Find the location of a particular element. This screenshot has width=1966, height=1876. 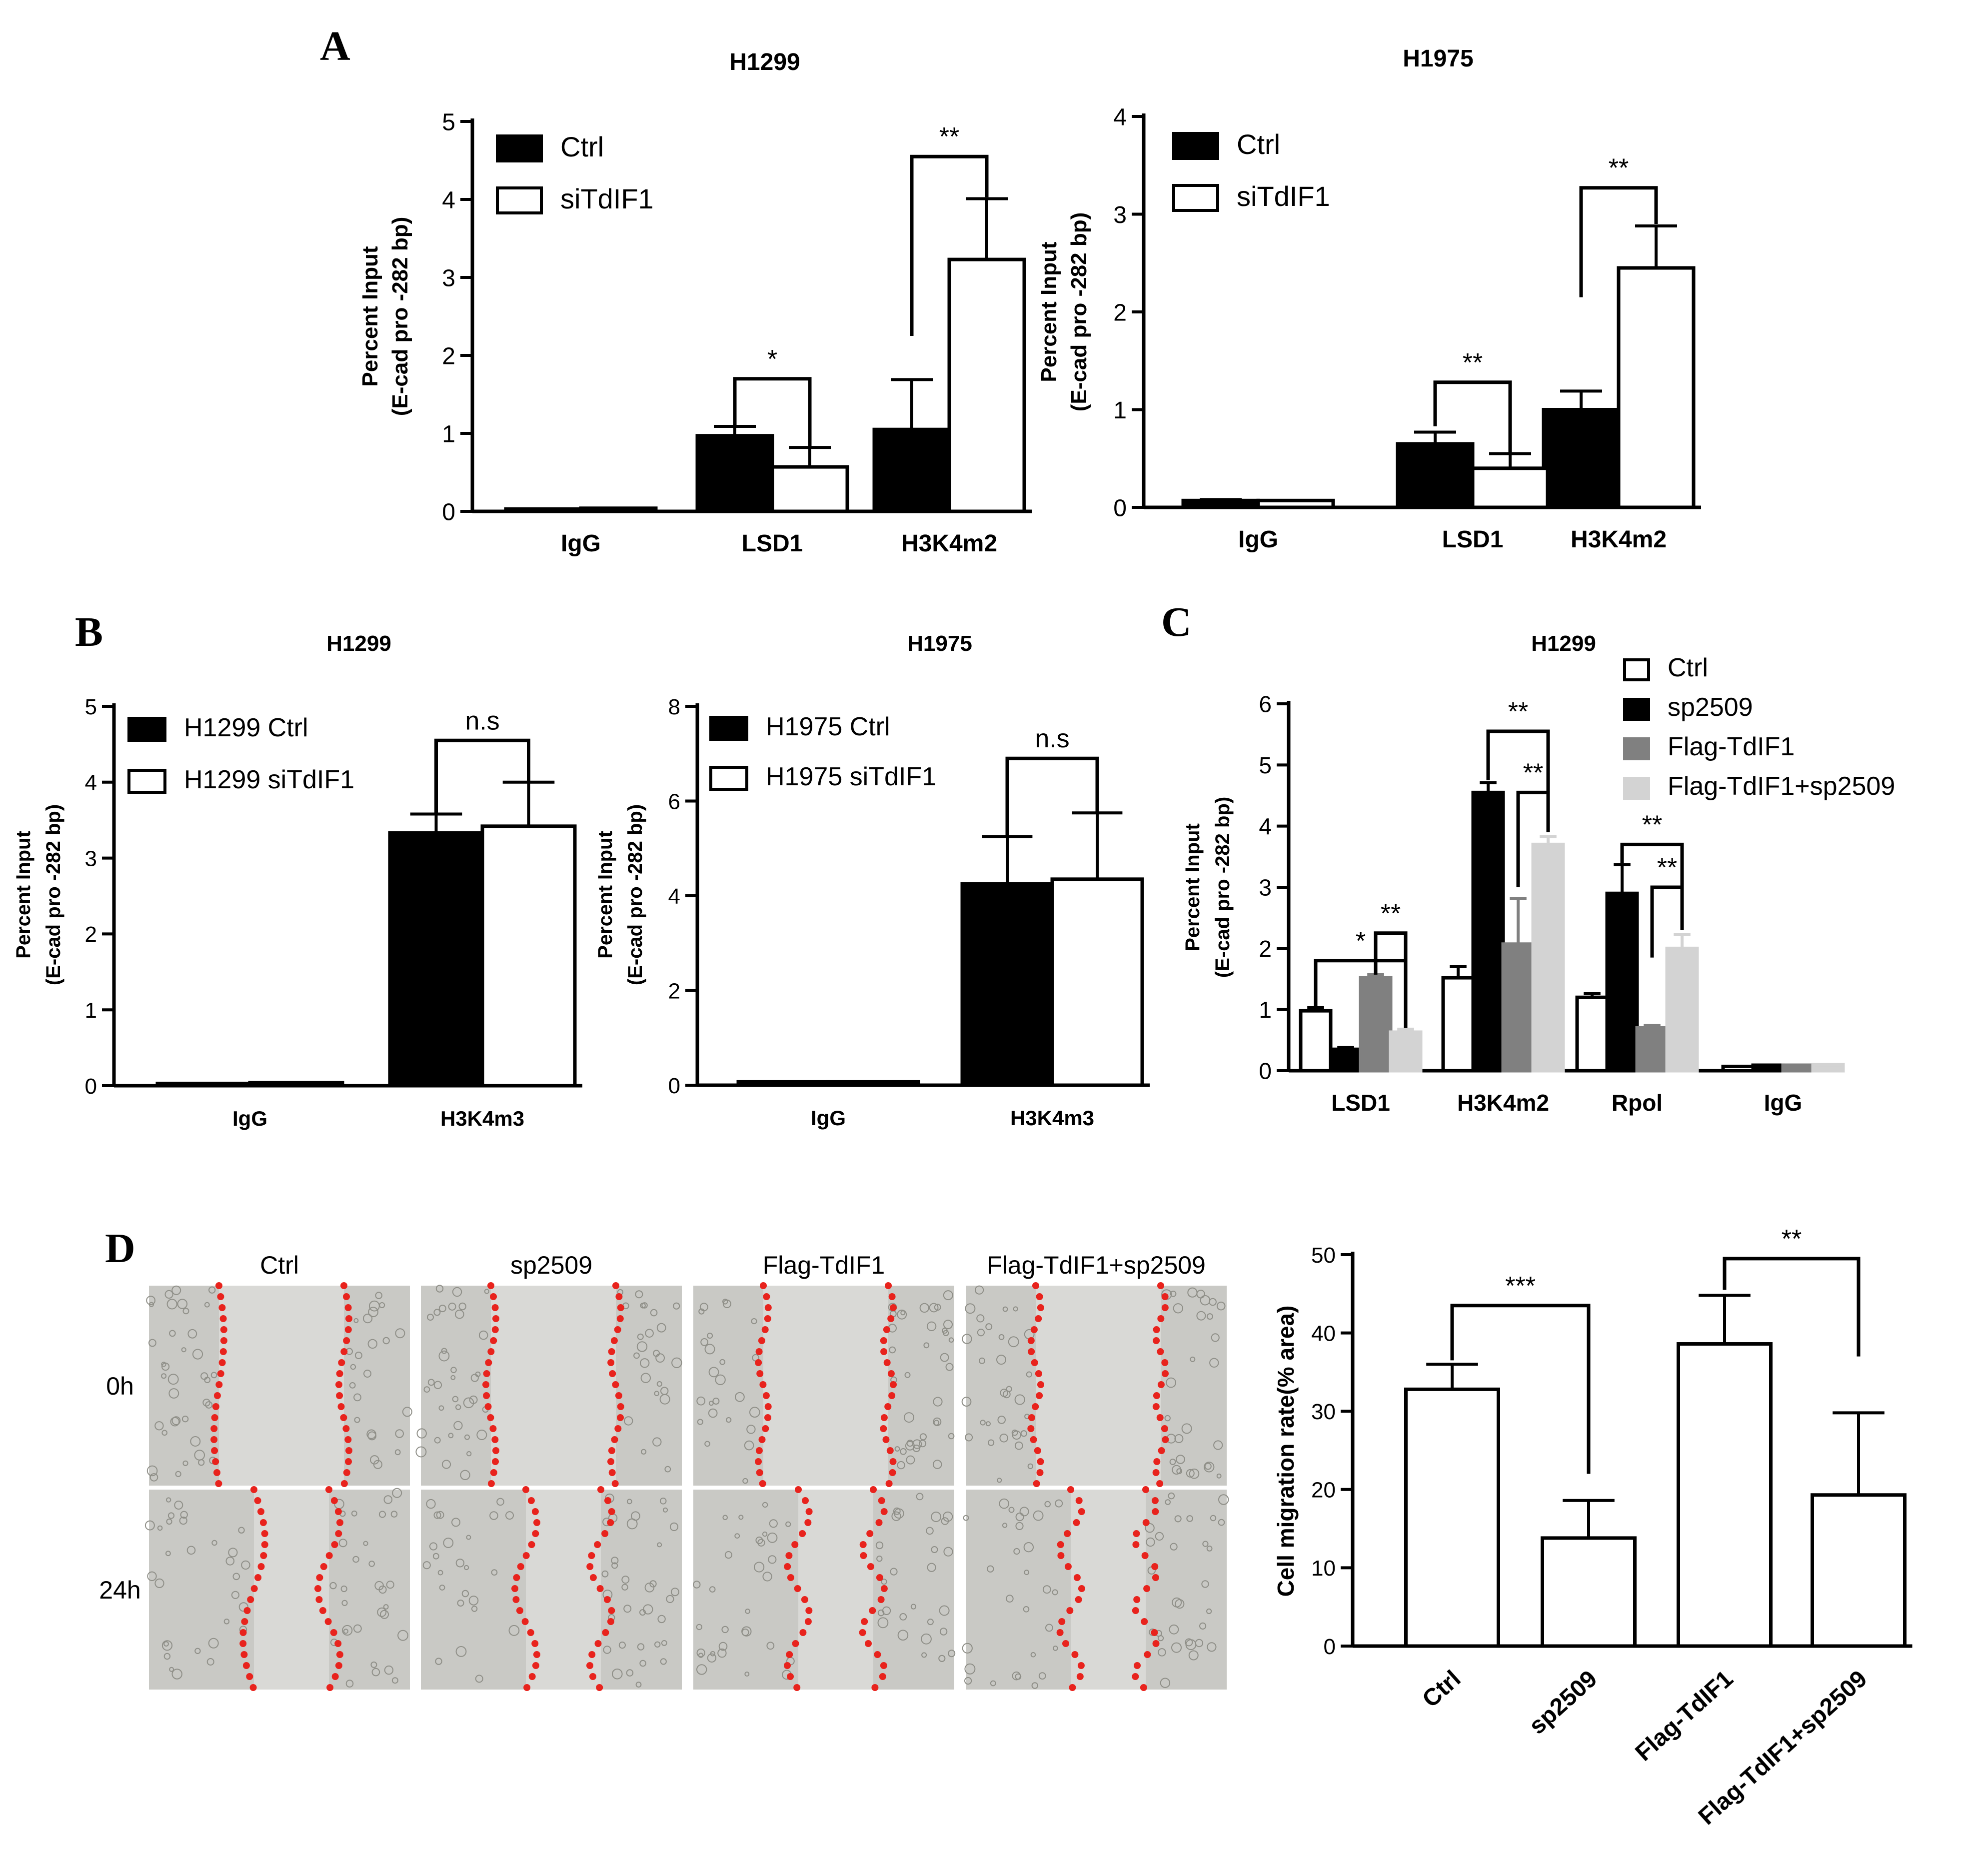

chart-a2-bar is located at coordinates (1656, 387).